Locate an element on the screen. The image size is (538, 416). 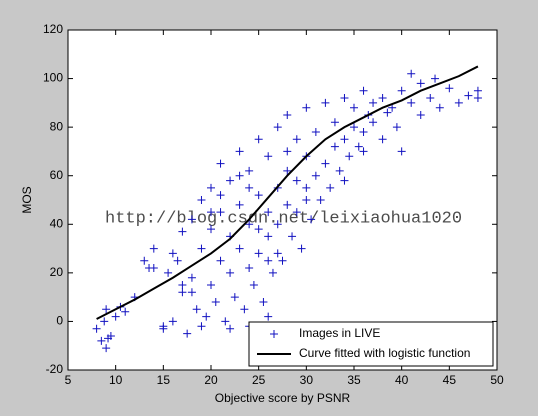
y-tick-label: 120 is located at coordinates (53, 29).